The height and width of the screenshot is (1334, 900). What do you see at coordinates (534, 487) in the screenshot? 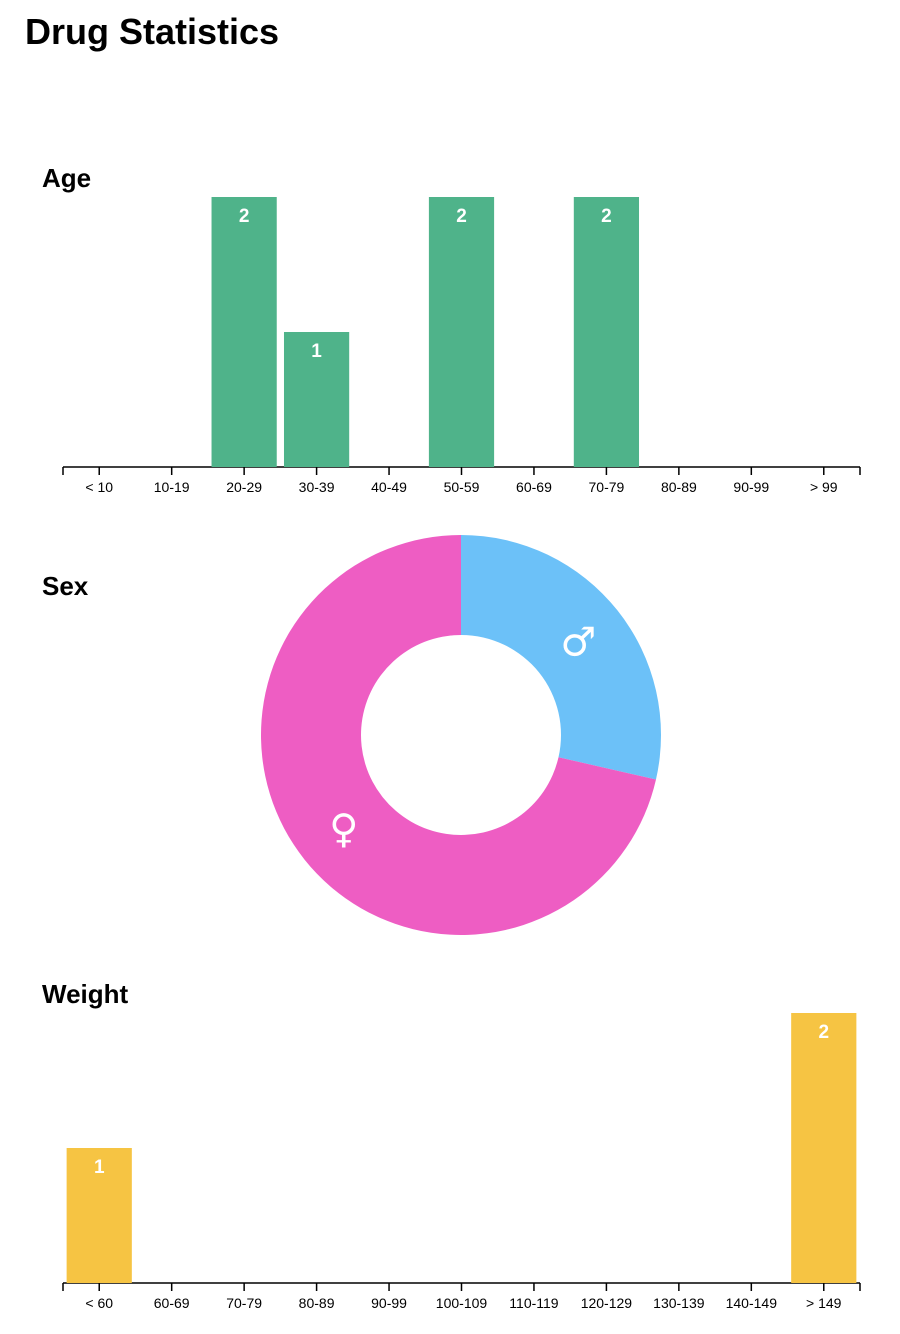
I see `age-x-tick-label: 60-69` at bounding box center [534, 487].